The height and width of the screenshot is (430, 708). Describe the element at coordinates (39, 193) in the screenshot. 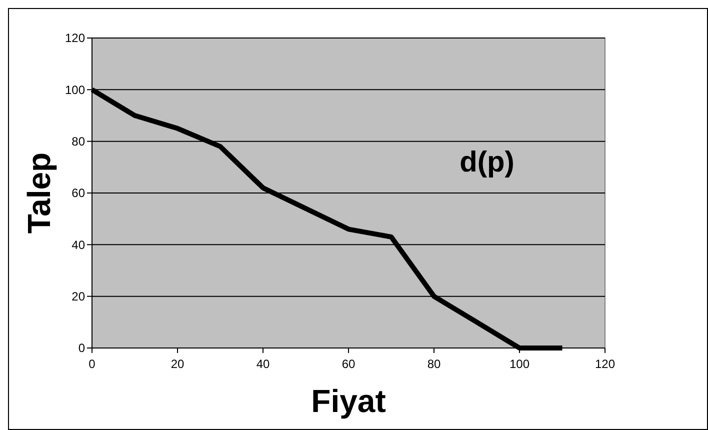

I see `y-axis-title: Talep` at that location.